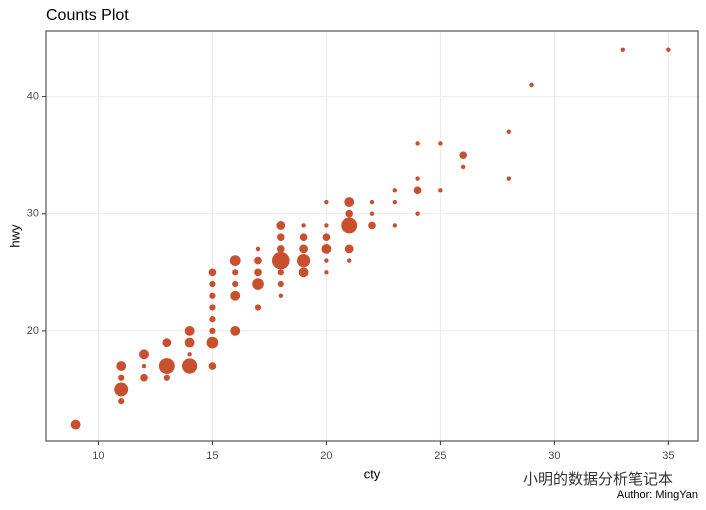 The image size is (706, 510). What do you see at coordinates (98, 456) in the screenshot?
I see `x-tick-label: 10` at bounding box center [98, 456].